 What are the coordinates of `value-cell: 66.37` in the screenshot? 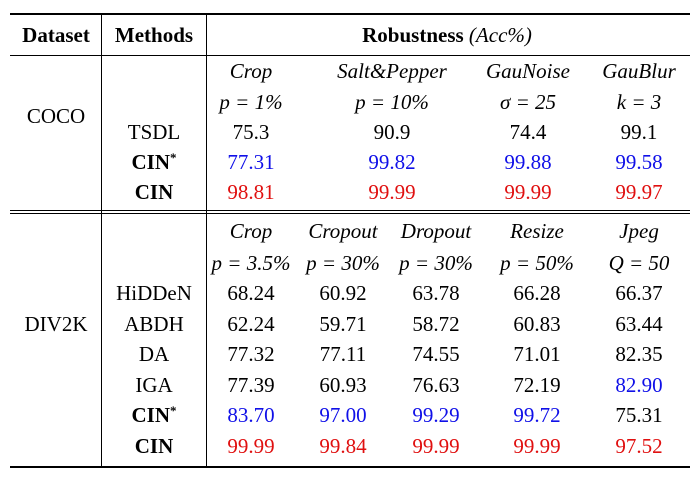 It's located at (639, 293).